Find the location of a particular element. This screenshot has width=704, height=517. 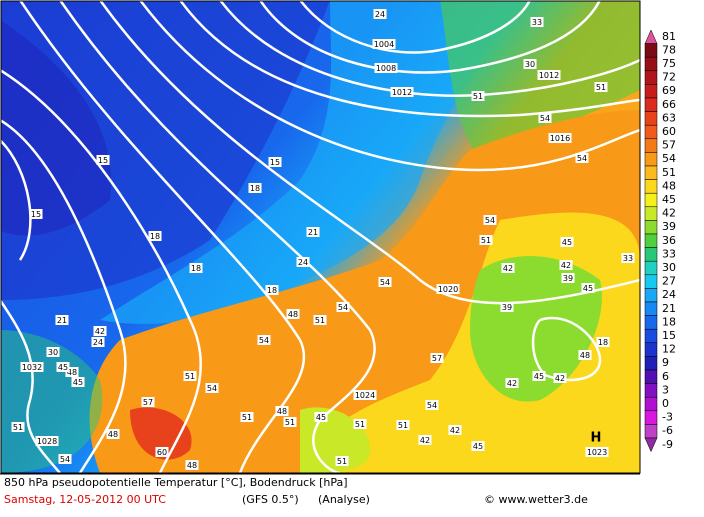

contour-label: 1016 is located at coordinates (560, 138).